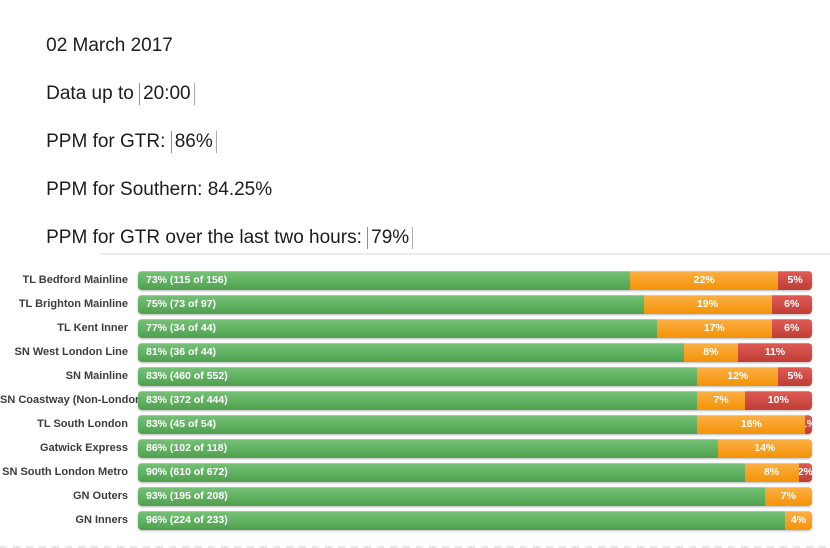 The image size is (830, 548). I want to click on chart-row: TL Kent Inner 77% (34 of 44) 17% 6%, so click(415, 328).